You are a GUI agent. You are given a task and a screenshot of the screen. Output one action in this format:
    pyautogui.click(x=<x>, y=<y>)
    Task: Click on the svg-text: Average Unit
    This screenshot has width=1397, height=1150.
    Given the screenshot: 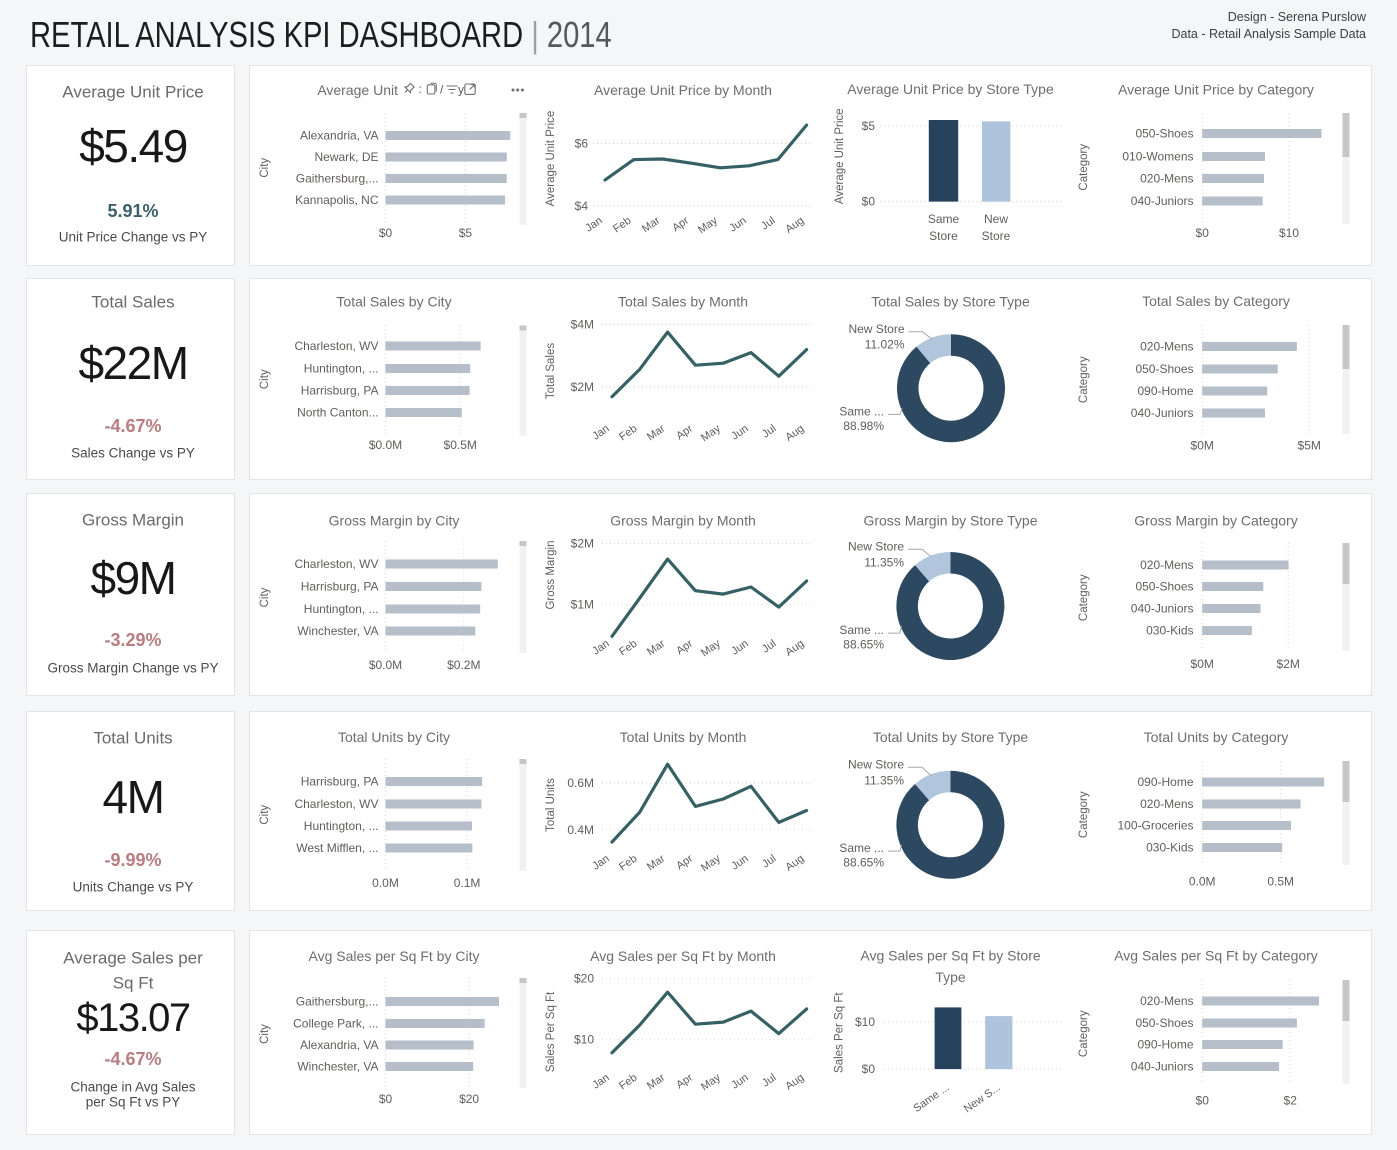 What is the action you would take?
    pyautogui.click(x=357, y=90)
    